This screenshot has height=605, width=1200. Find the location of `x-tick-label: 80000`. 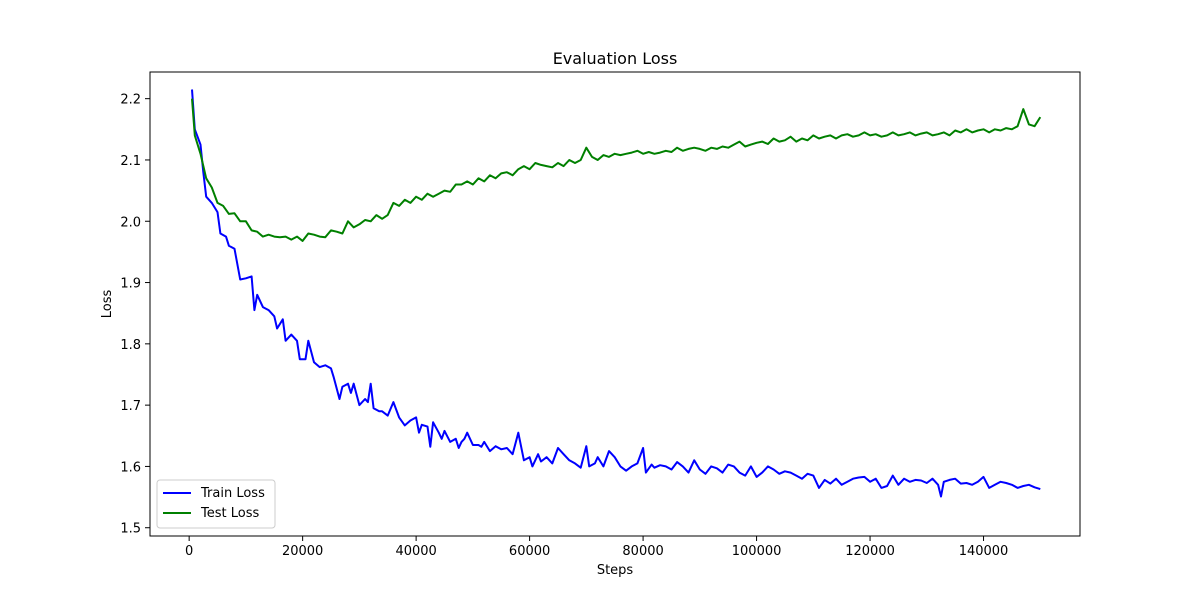

x-tick-label: 80000 is located at coordinates (642, 551).